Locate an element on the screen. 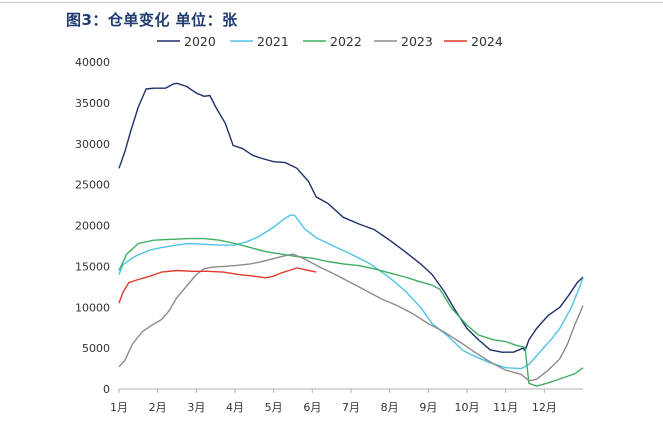  x-tick-label: 7月 is located at coordinates (351, 407).